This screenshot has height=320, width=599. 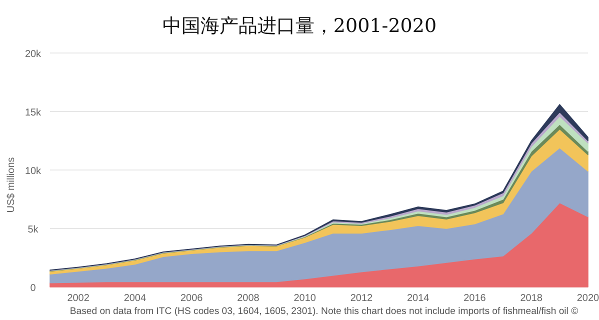 What do you see at coordinates (324, 311) in the screenshot?
I see `text: Based on data from ITC (HS codes 03, 1604, 1605, 2301). Note this chart does not include imports of fishmeal/fish oil ©` at bounding box center [324, 311].